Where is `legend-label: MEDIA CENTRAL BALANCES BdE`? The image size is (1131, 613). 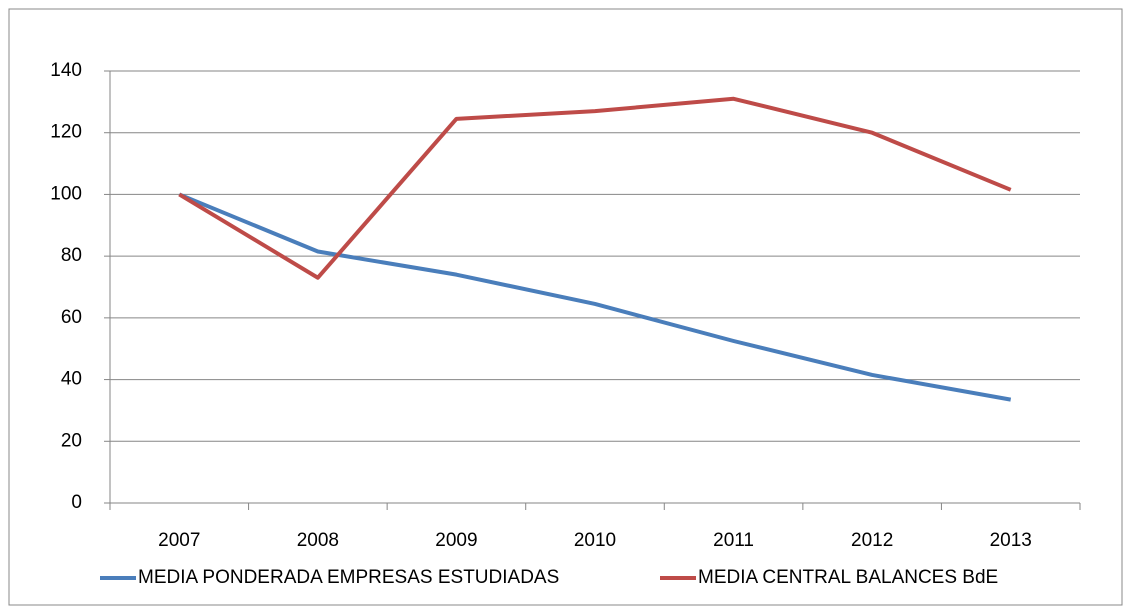
legend-label: MEDIA CENTRAL BALANCES BdE is located at coordinates (848, 577).